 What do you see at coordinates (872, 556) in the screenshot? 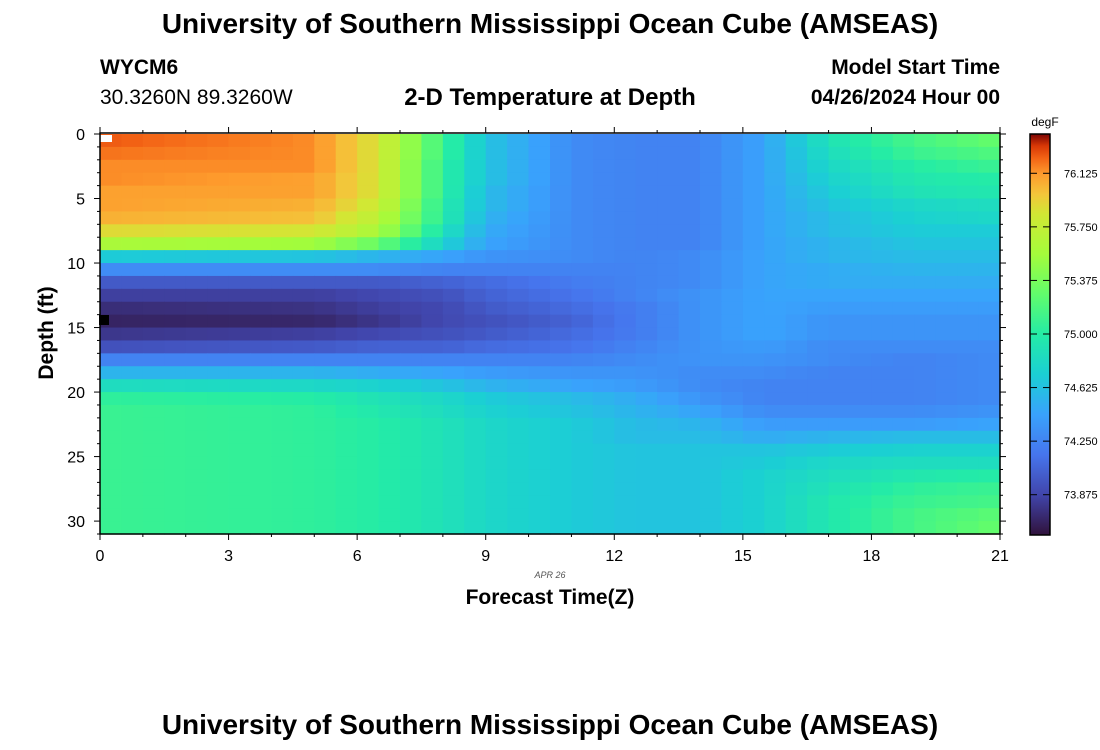
I see `x-tick-label: 18` at bounding box center [872, 556].